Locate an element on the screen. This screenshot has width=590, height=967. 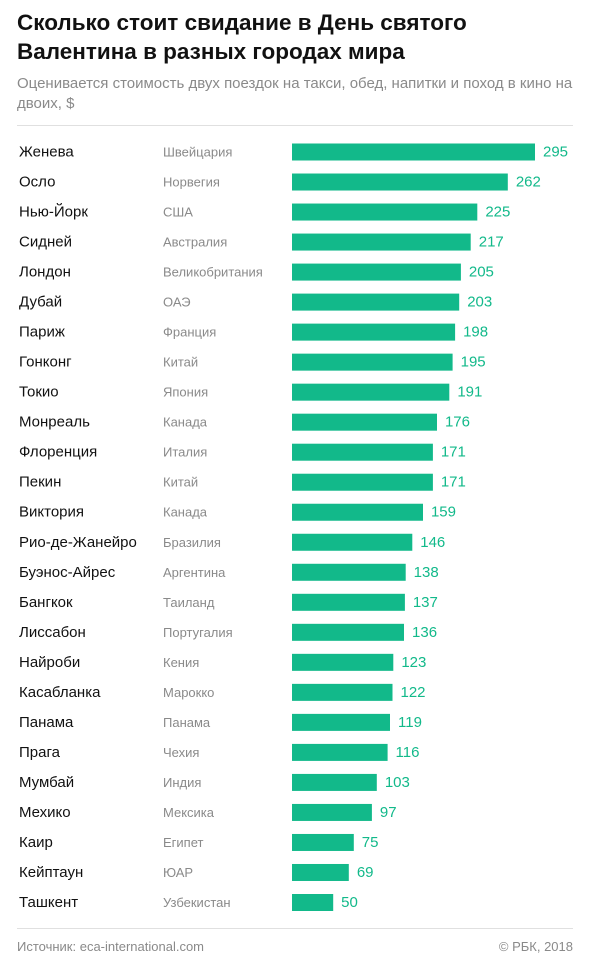
country-label: Таиланд is located at coordinates (189, 602).